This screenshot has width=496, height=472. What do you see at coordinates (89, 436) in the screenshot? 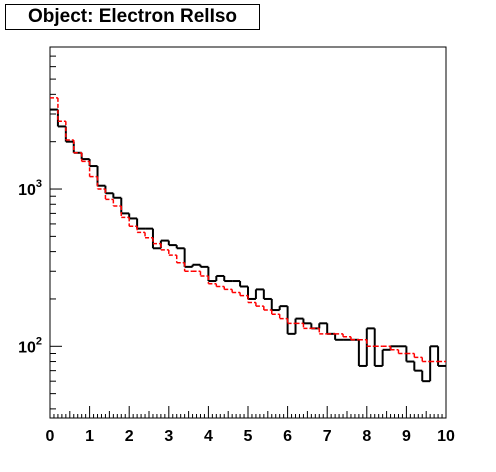
I see `x-tick-label: 1` at bounding box center [89, 436].